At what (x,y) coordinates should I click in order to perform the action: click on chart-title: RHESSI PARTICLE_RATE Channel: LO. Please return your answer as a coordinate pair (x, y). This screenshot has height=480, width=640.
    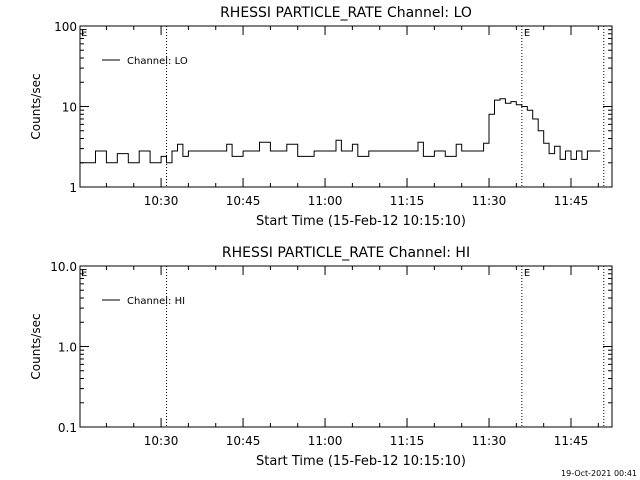
    Looking at the image, I should click on (346, 13).